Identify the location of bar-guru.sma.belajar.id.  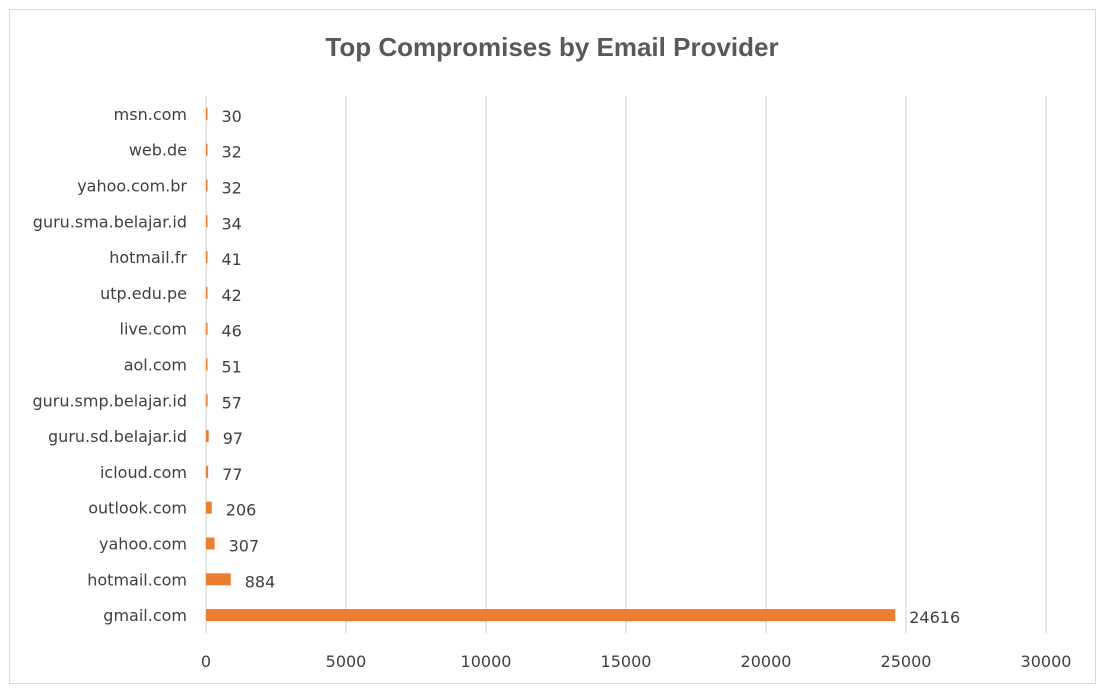
(207, 221).